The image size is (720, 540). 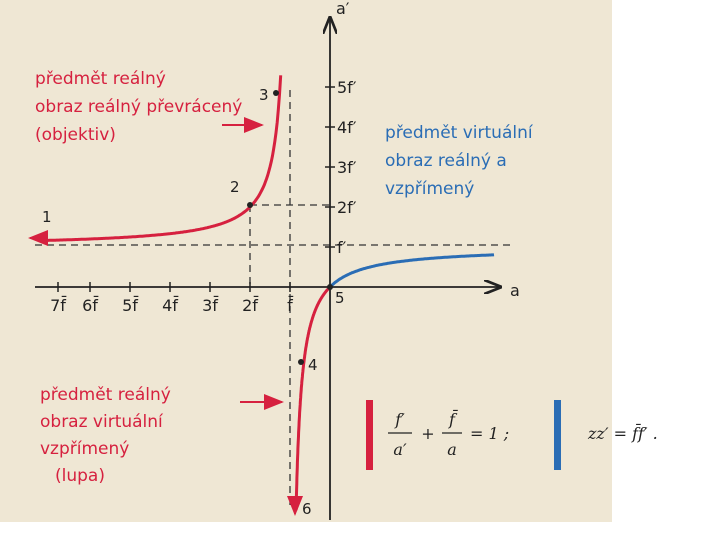 I want to click on annotation: obraz reálný převrácený, so click(x=138, y=107).